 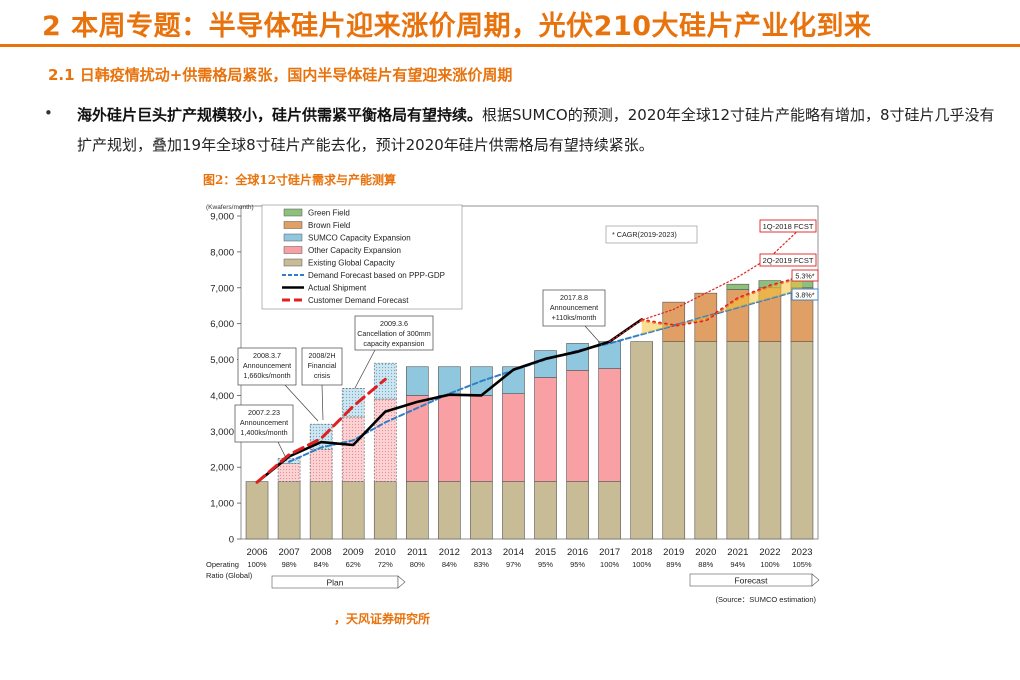 What do you see at coordinates (513, 552) in the screenshot?
I see `x-tick-label: 2014` at bounding box center [513, 552].